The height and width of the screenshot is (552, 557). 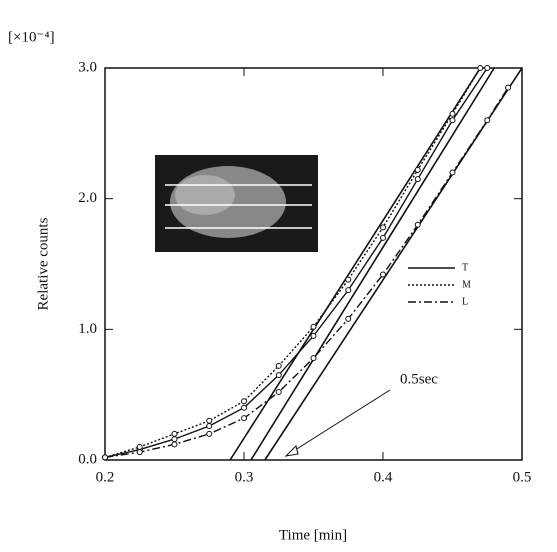 I want to click on inset-image, so click(x=236, y=203).